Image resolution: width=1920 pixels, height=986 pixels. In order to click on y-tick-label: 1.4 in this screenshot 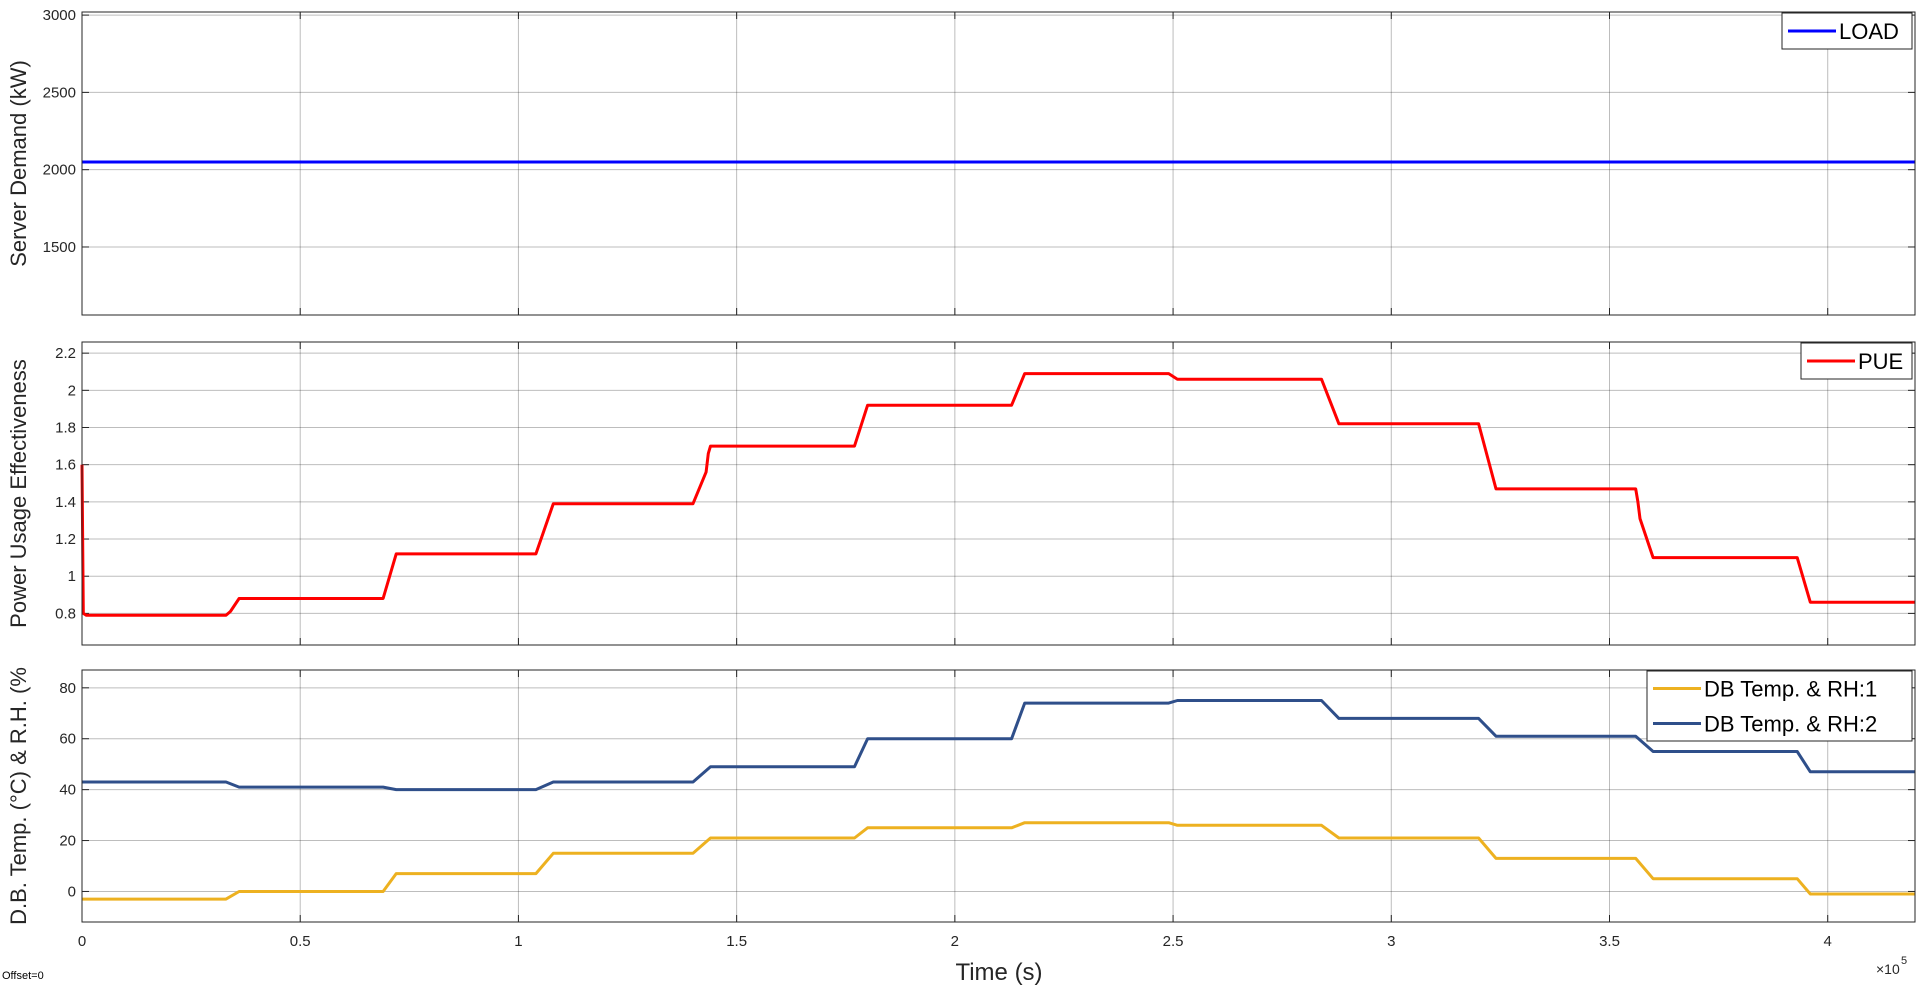, I will do `click(65, 502)`.